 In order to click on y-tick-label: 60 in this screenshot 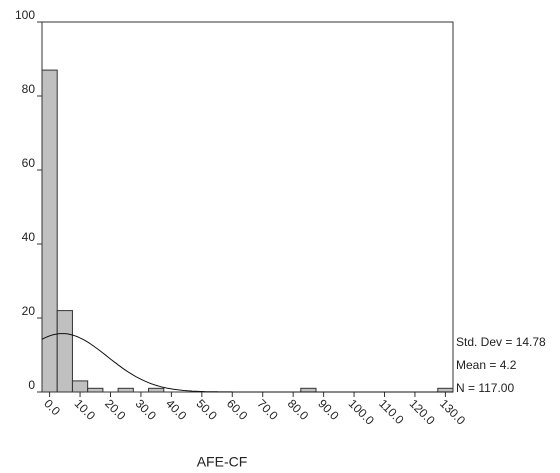, I will do `click(29, 163)`.